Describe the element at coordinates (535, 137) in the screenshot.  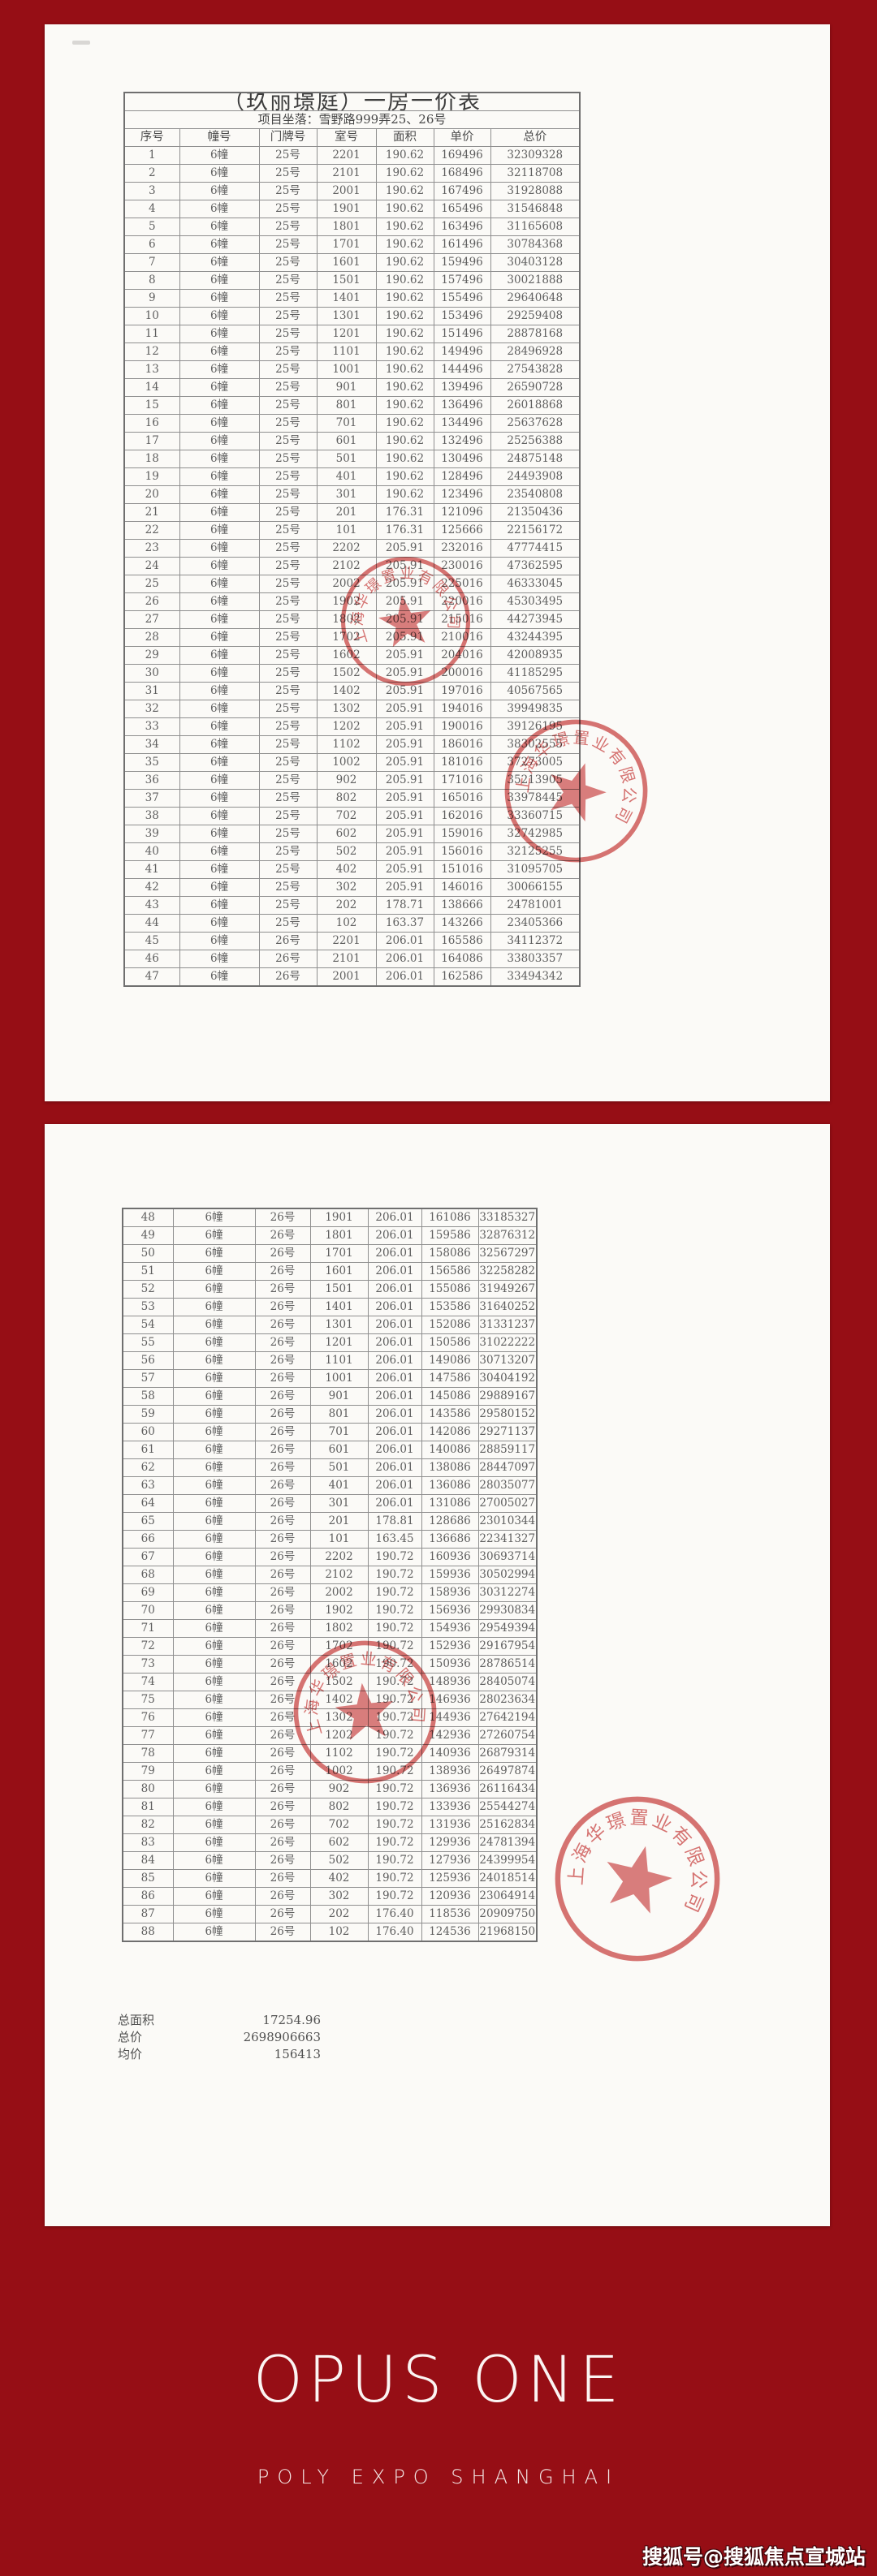
I see `column-header: 总价` at that location.